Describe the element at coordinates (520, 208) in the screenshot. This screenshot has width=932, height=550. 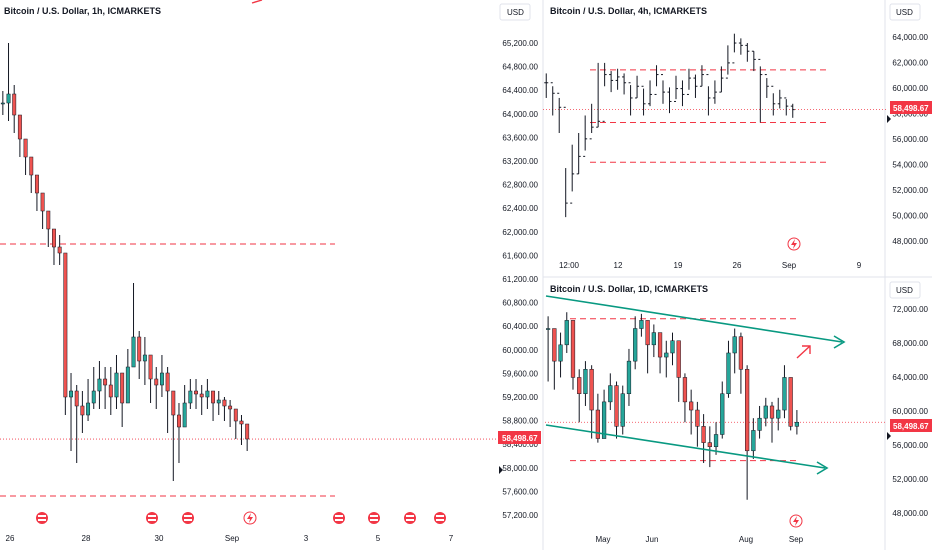
I see `left-axis-tick-label: 62,400.00` at that location.